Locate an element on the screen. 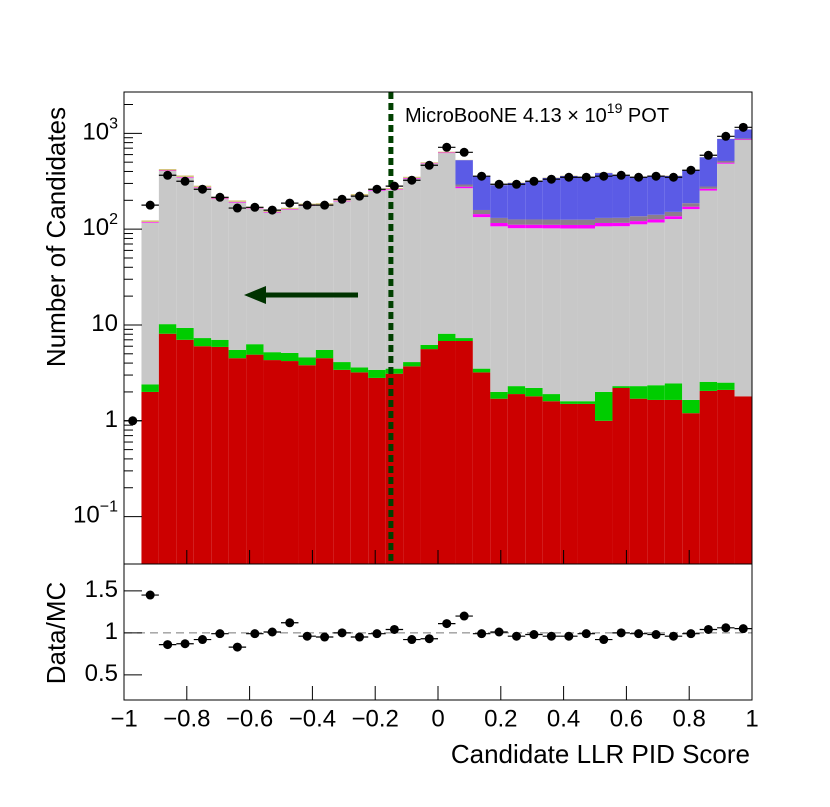  x-tick-label: 0.8 is located at coordinates (689, 718).